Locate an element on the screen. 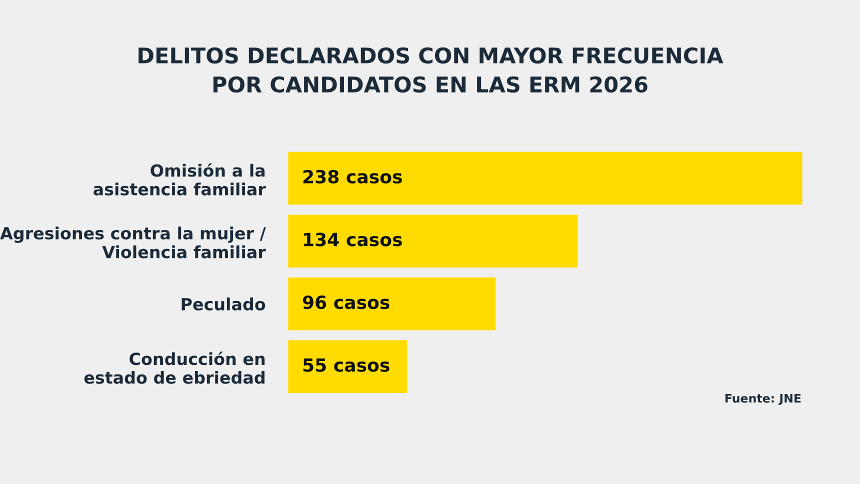 This screenshot has height=484, width=860. data-label: 134 casos is located at coordinates (353, 239).